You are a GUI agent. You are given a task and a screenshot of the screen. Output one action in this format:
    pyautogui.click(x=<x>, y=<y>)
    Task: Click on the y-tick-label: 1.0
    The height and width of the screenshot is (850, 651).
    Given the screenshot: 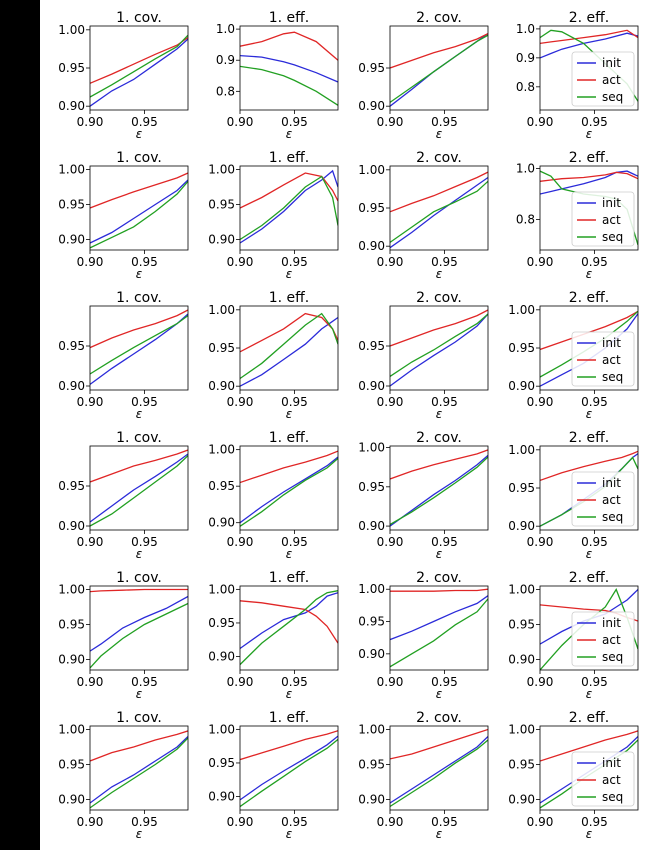 What is the action you would take?
    pyautogui.click(x=525, y=29)
    